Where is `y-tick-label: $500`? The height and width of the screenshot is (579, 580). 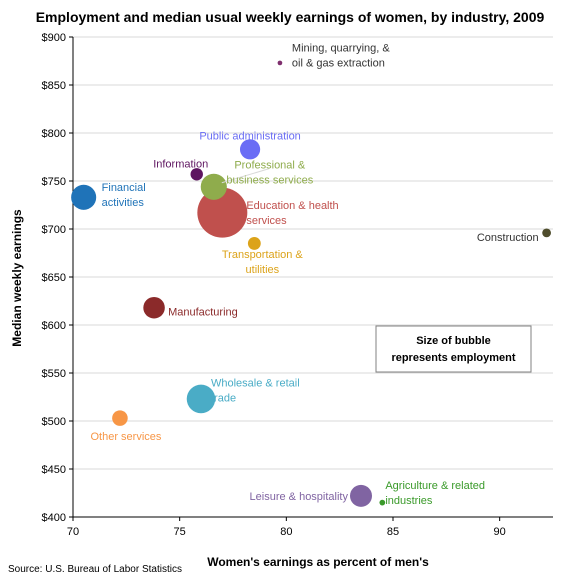
y-tick-label: $500 is located at coordinates (54, 422).